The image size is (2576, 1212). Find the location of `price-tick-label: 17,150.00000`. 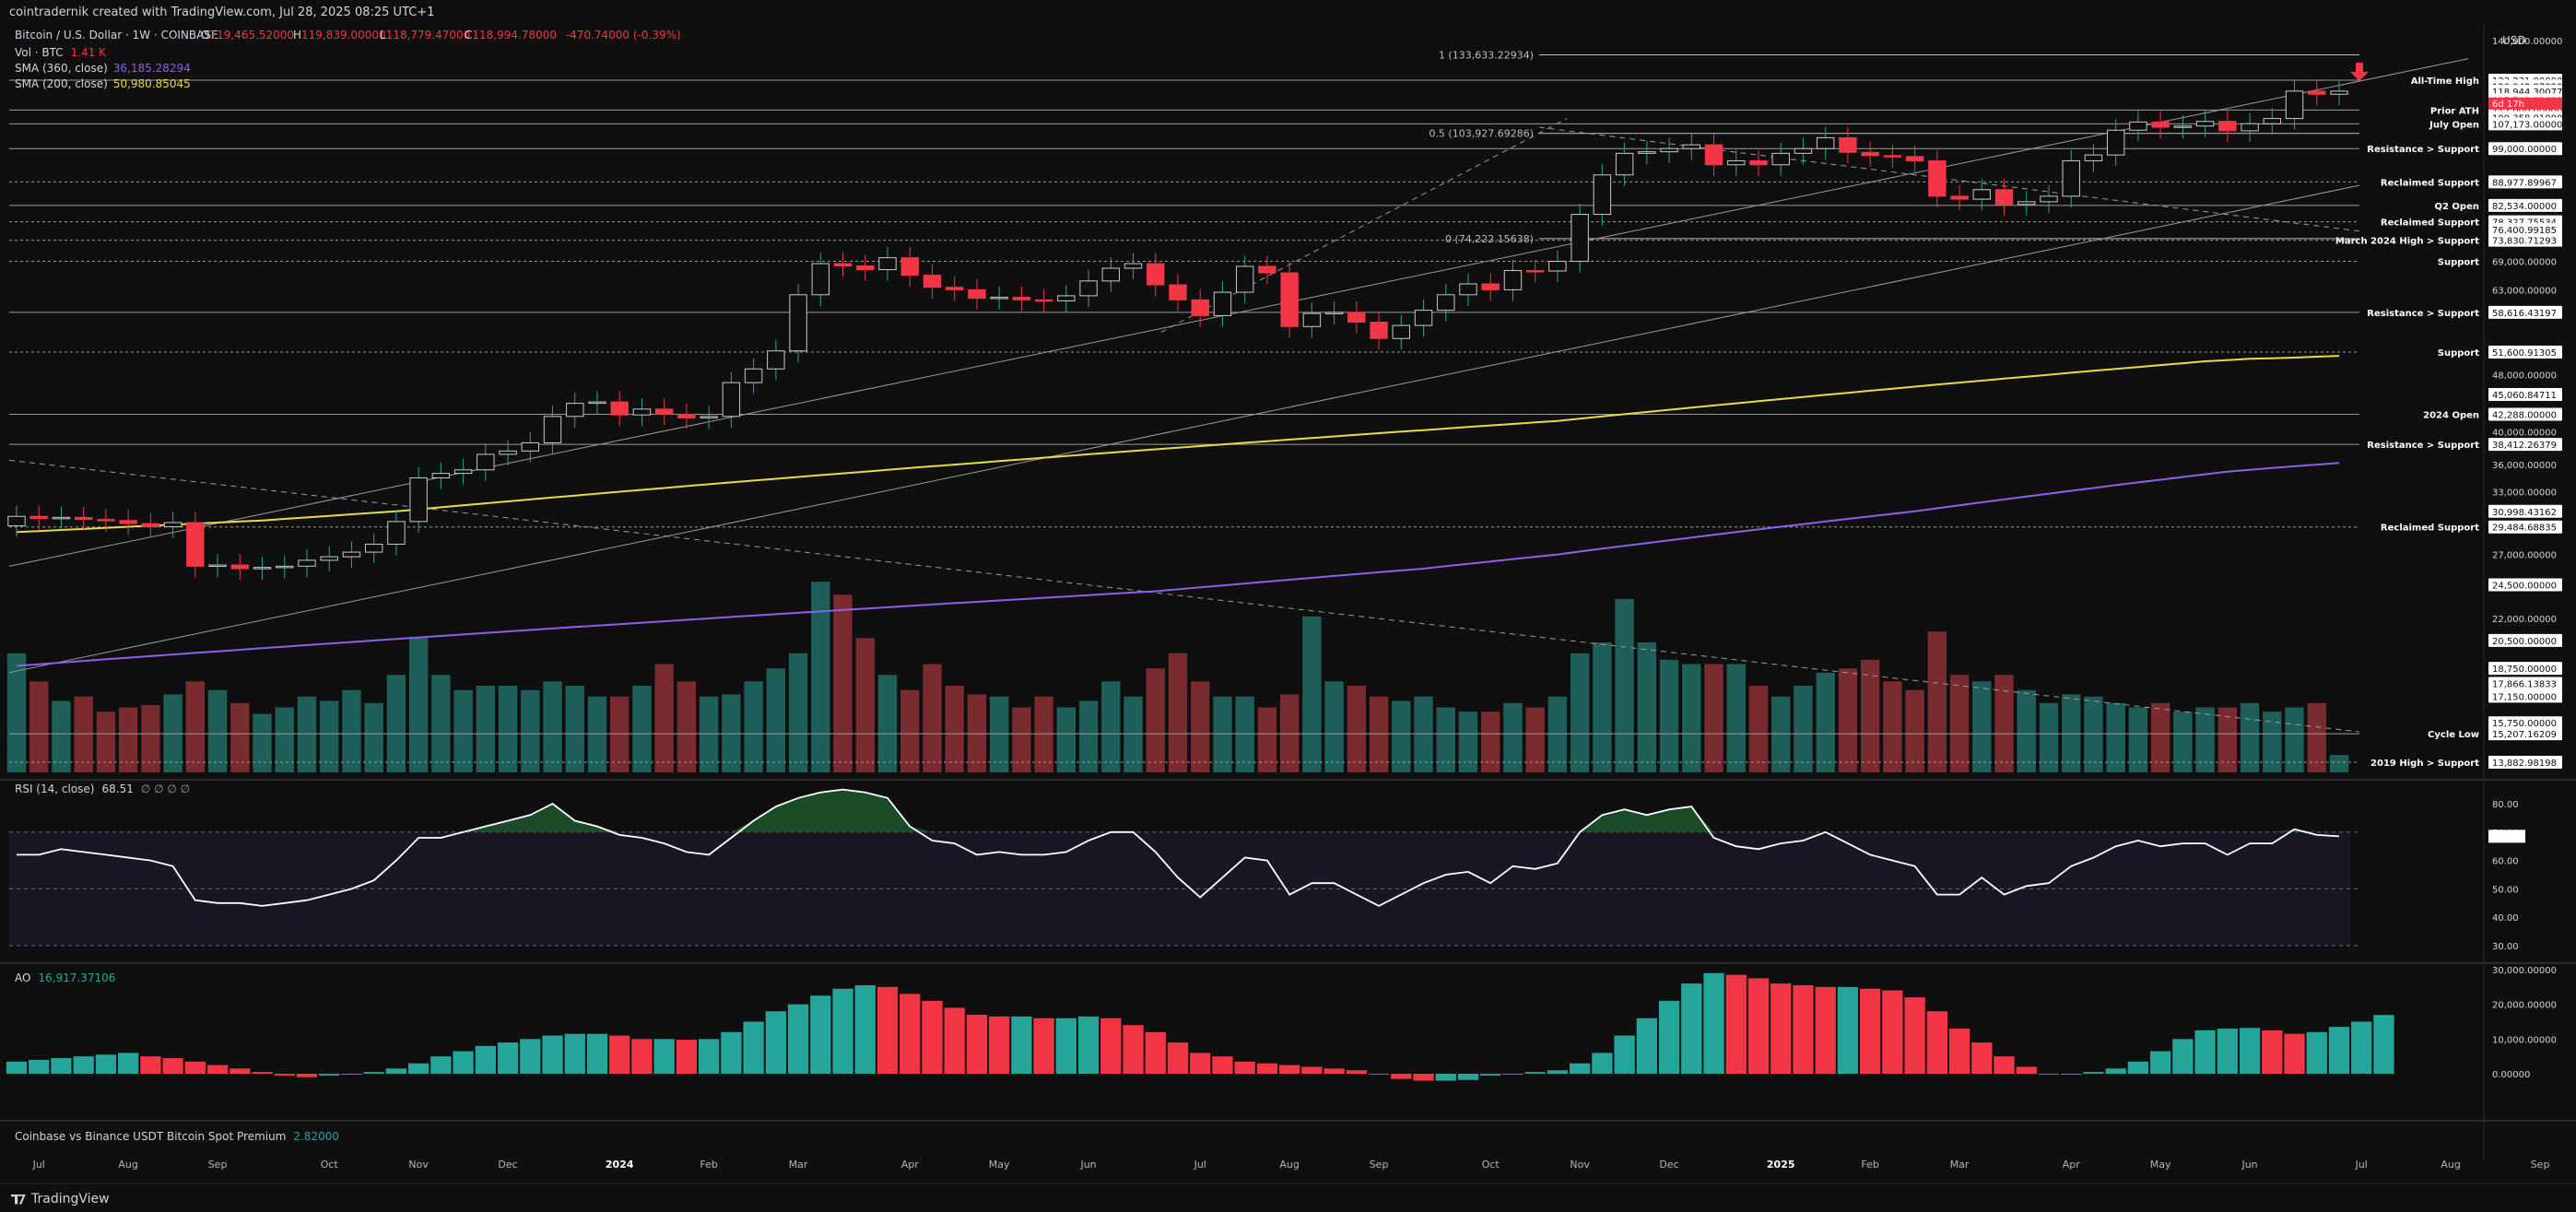

price-tick-label: 17,150.00000 is located at coordinates (2524, 697).